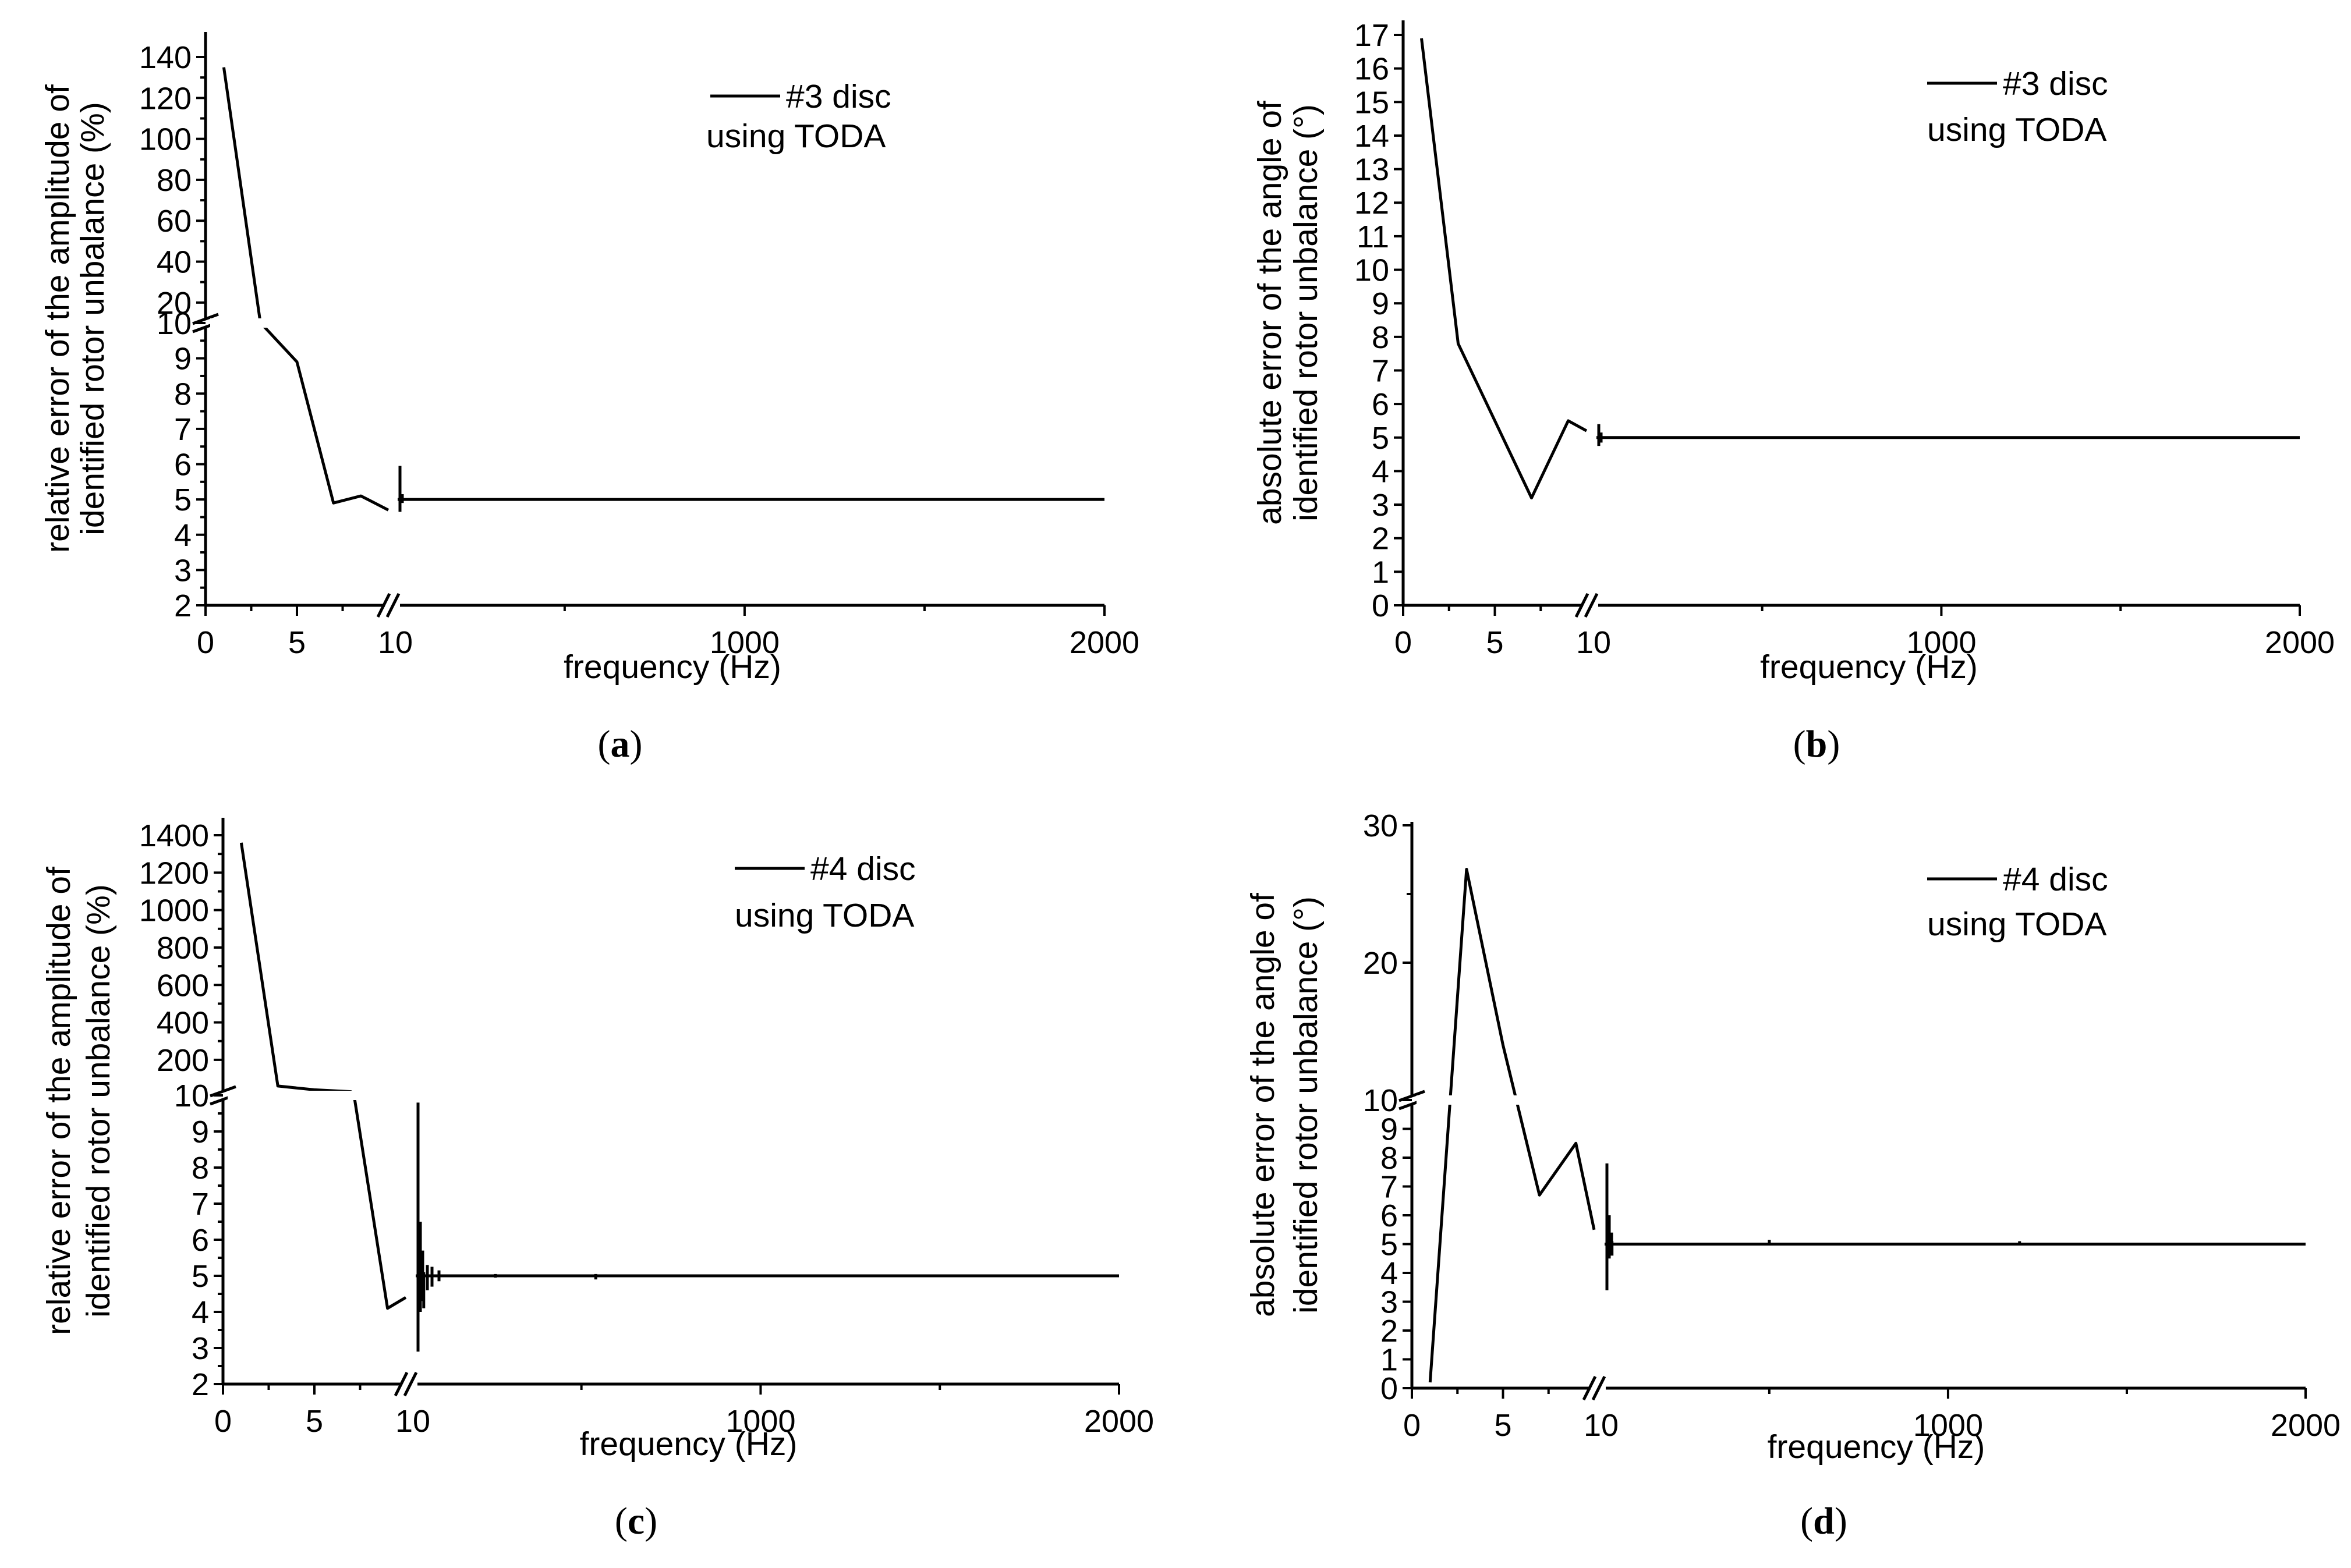 This screenshot has height=1568, width=2351. I want to click on y-tick-label: 14, so click(1372, 136).